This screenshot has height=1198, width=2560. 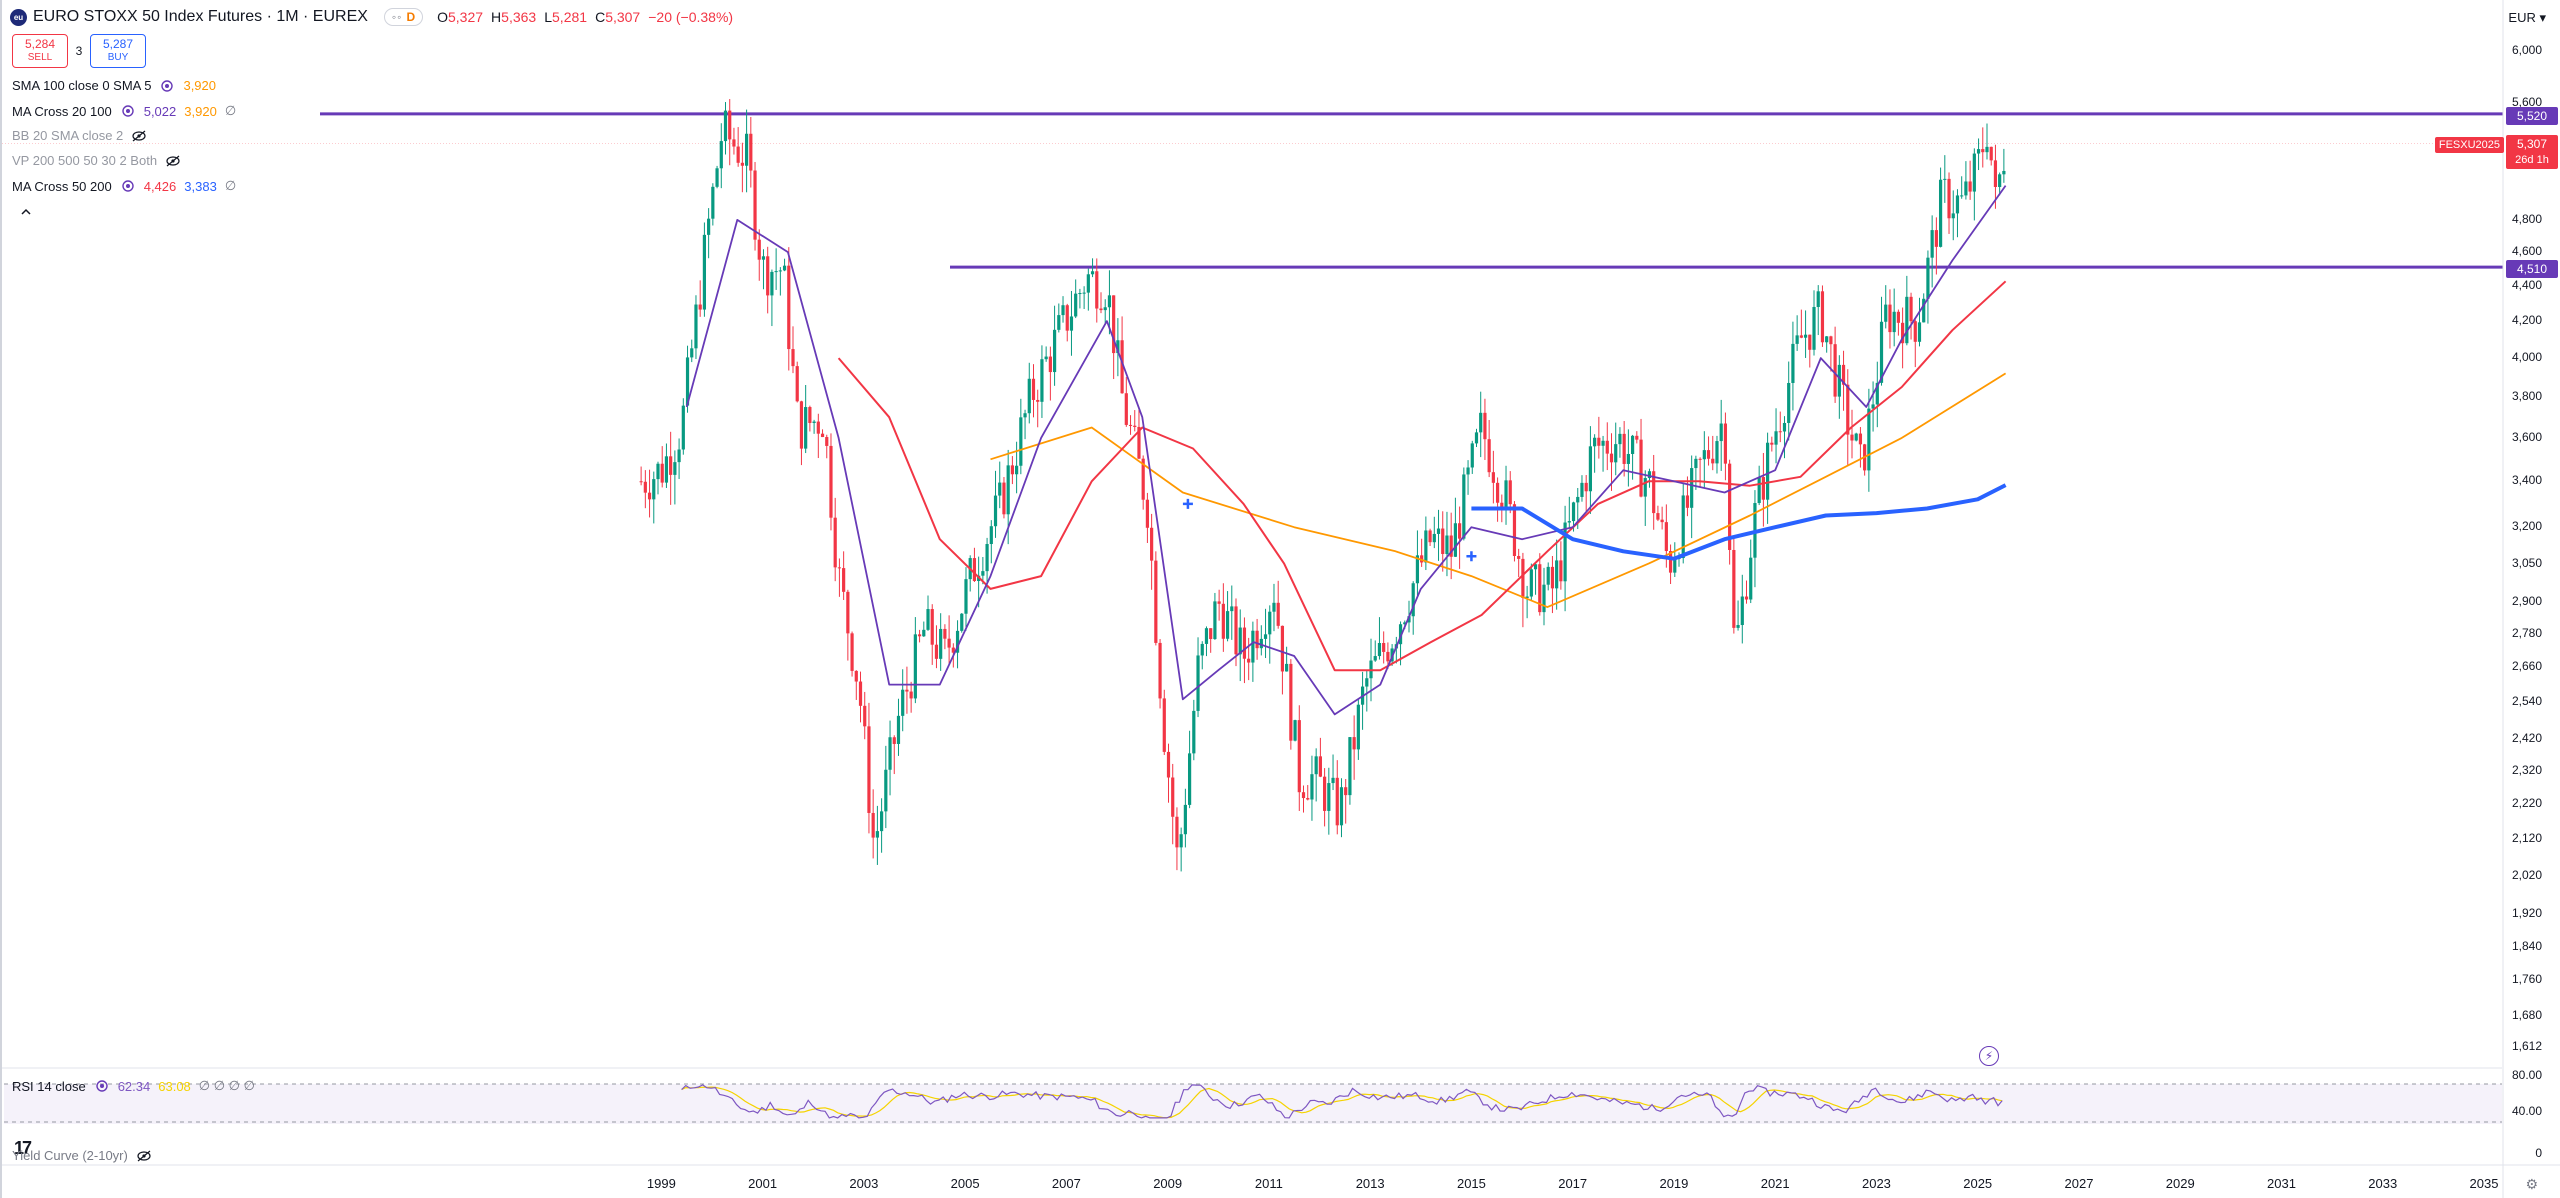 I want to click on legend-value: 3,383, so click(x=200, y=186).